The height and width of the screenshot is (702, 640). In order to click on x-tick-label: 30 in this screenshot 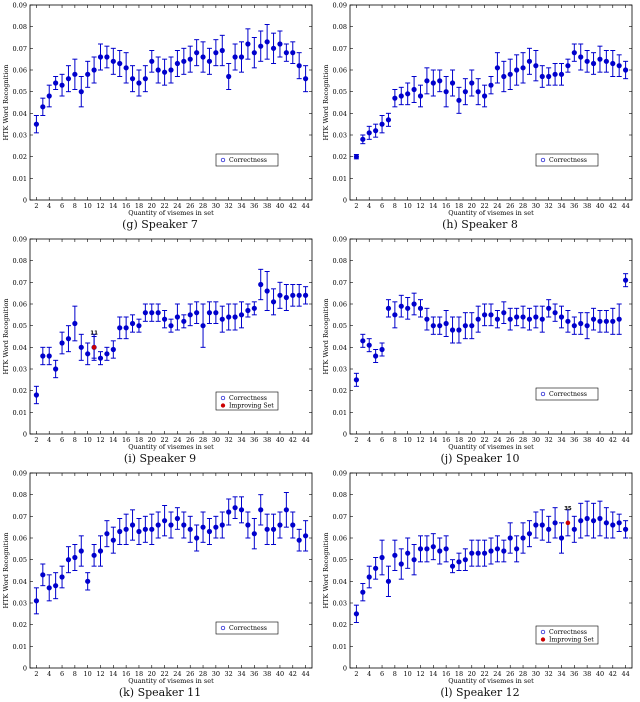, I will do `click(536, 674)`.